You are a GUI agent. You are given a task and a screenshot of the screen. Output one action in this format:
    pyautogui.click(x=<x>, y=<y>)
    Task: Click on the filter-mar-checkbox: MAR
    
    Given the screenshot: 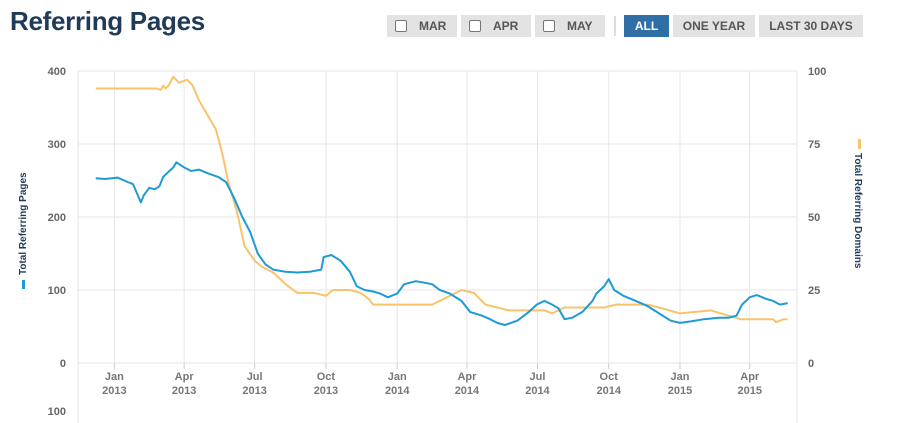 What is the action you would take?
    pyautogui.click(x=422, y=26)
    